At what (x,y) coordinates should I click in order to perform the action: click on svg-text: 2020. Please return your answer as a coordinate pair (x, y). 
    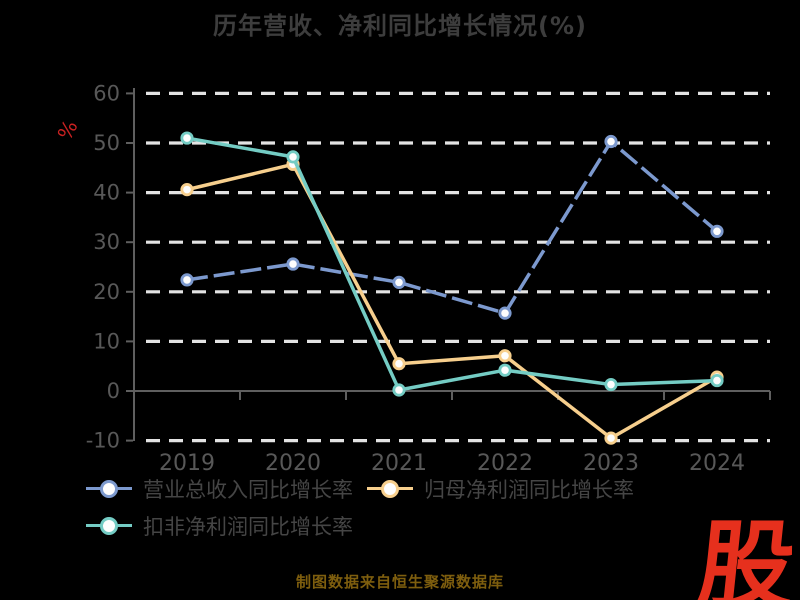
    Looking at the image, I should click on (293, 463).